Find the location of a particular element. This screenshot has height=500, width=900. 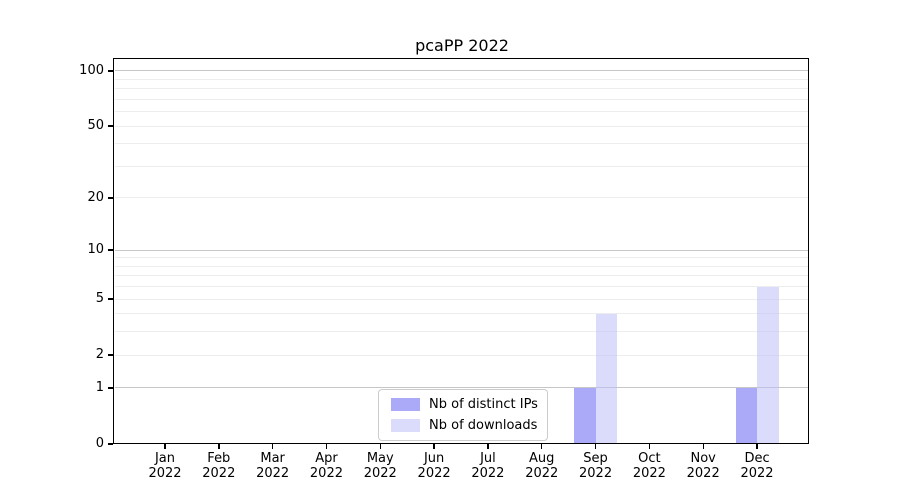

x-tick-label: Aug 2022 is located at coordinates (542, 466).